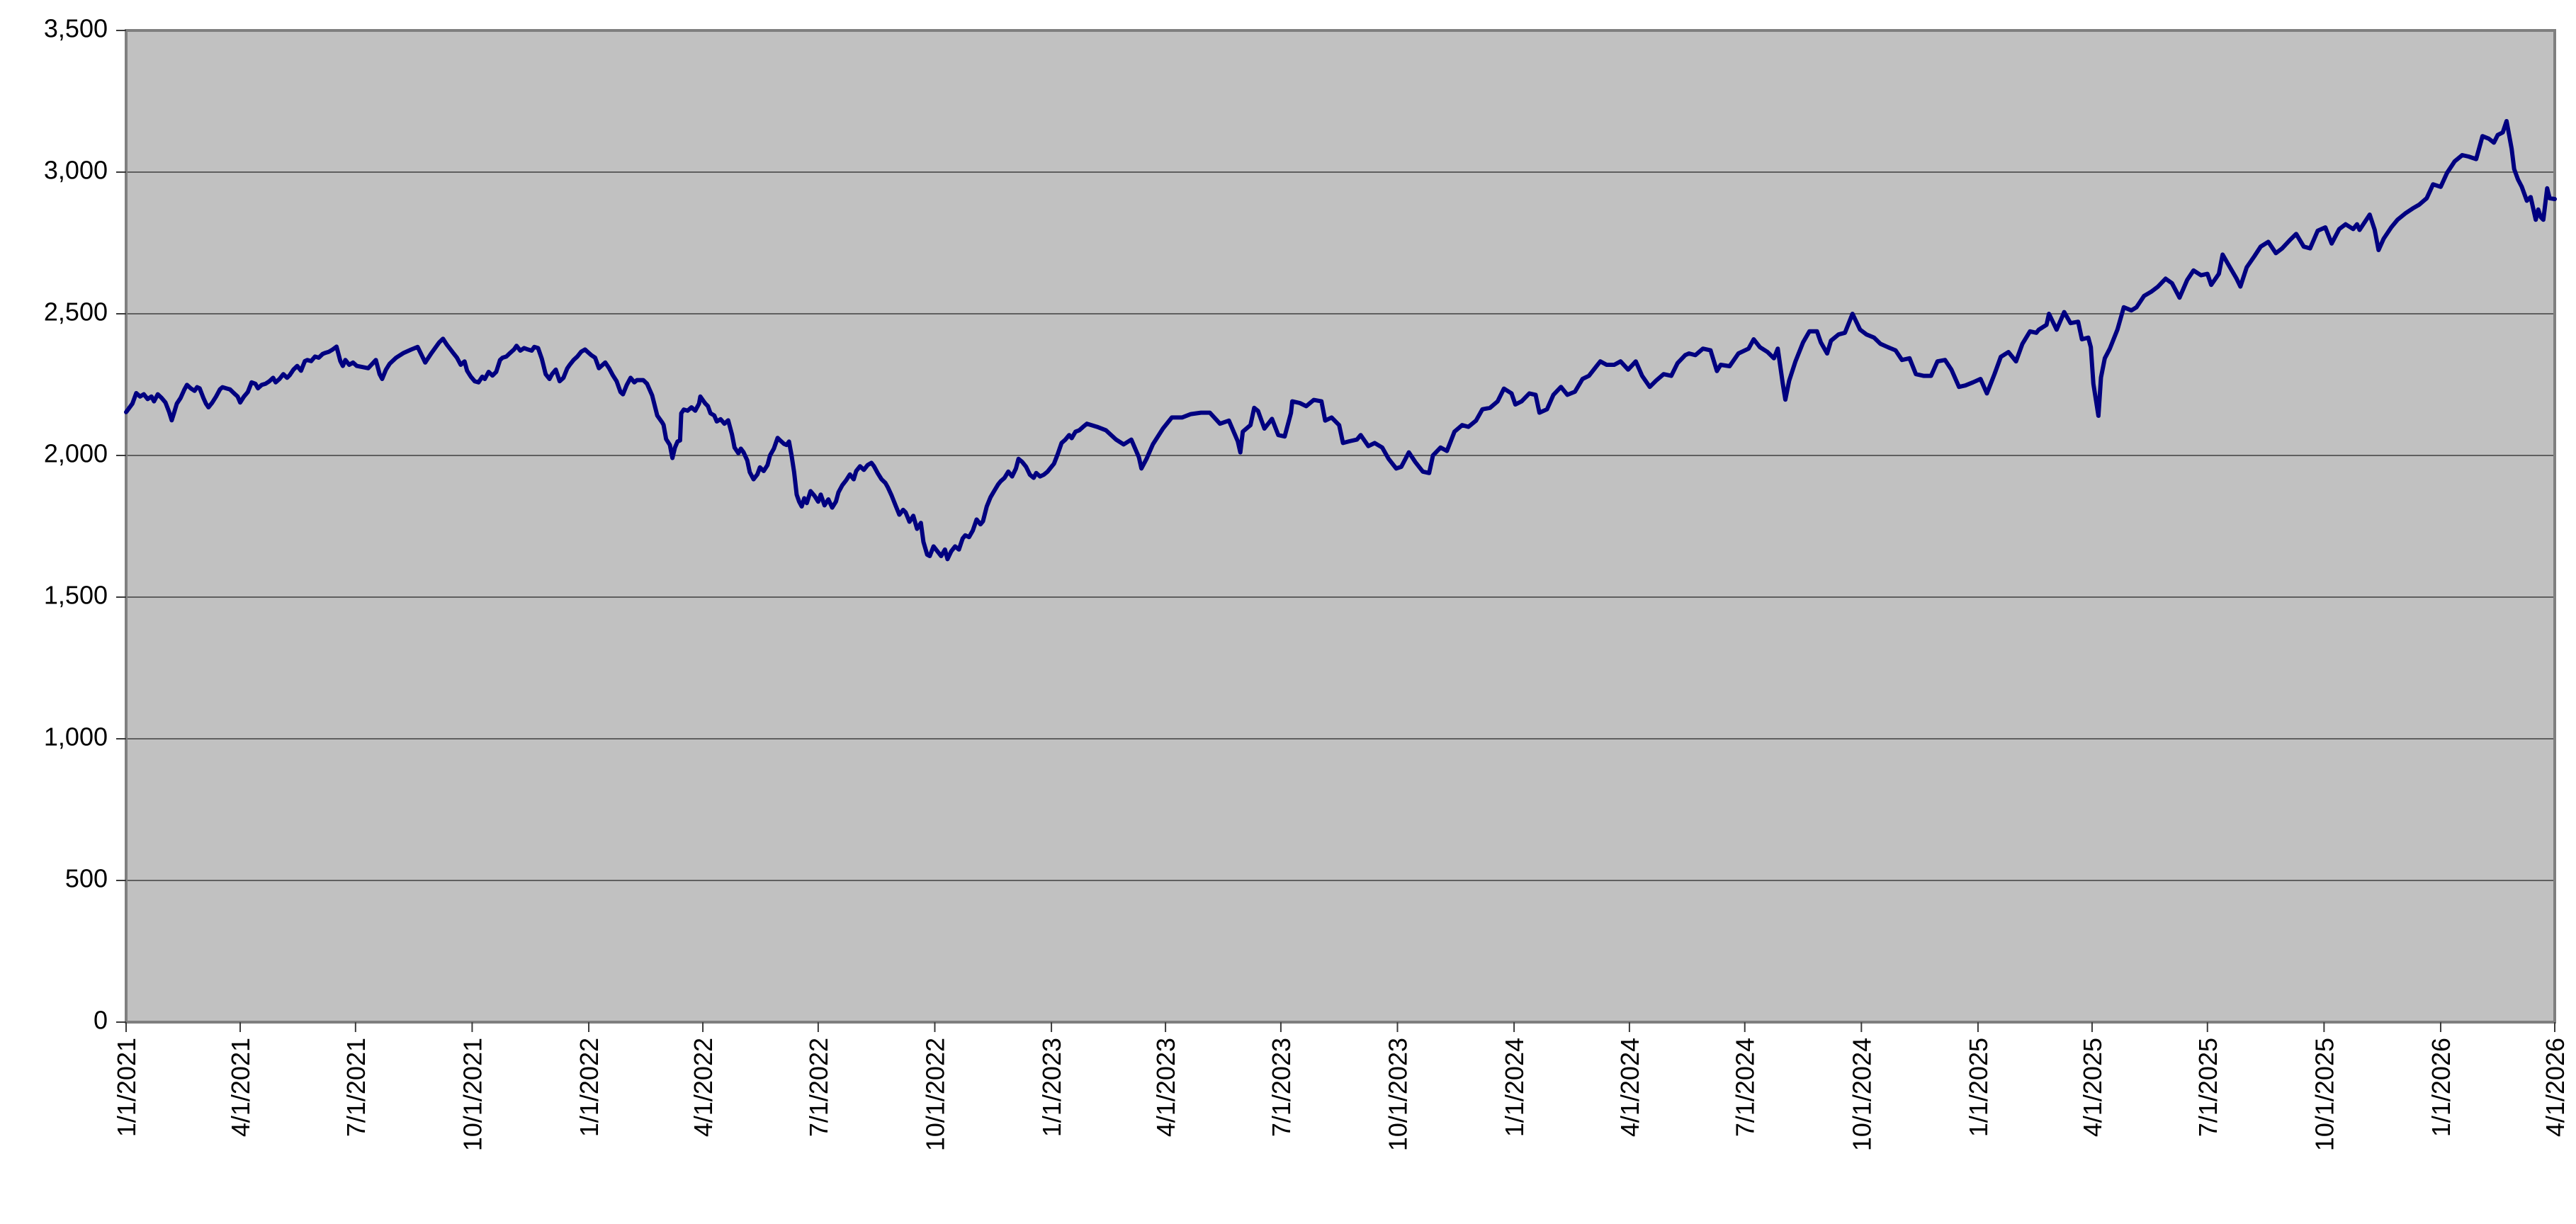 The width and height of the screenshot is (2576, 1224). I want to click on x-tick-label: 1/1/2022, so click(589, 1088).